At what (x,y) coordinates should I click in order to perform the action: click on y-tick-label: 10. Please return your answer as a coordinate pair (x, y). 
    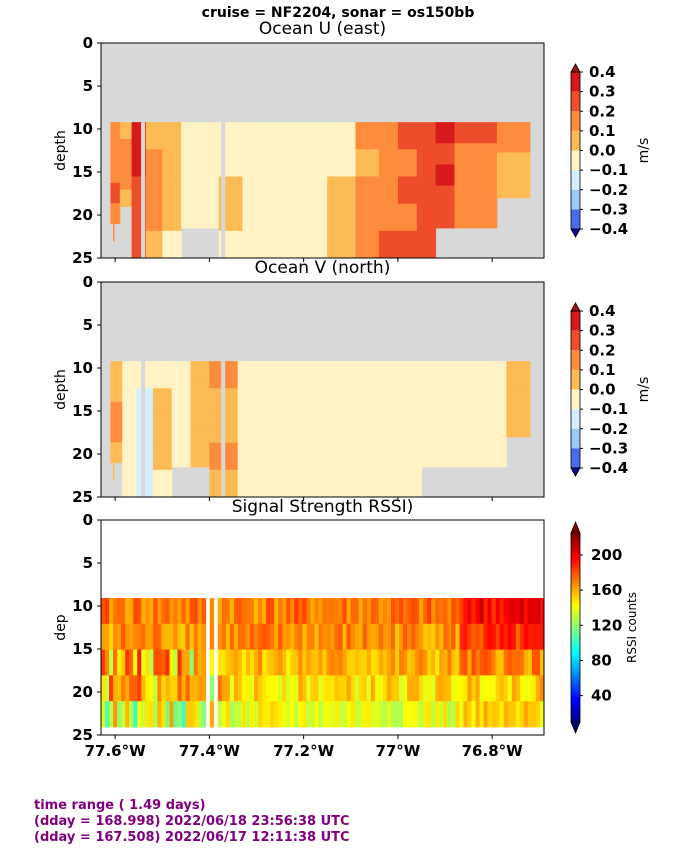
    Looking at the image, I should click on (82, 368).